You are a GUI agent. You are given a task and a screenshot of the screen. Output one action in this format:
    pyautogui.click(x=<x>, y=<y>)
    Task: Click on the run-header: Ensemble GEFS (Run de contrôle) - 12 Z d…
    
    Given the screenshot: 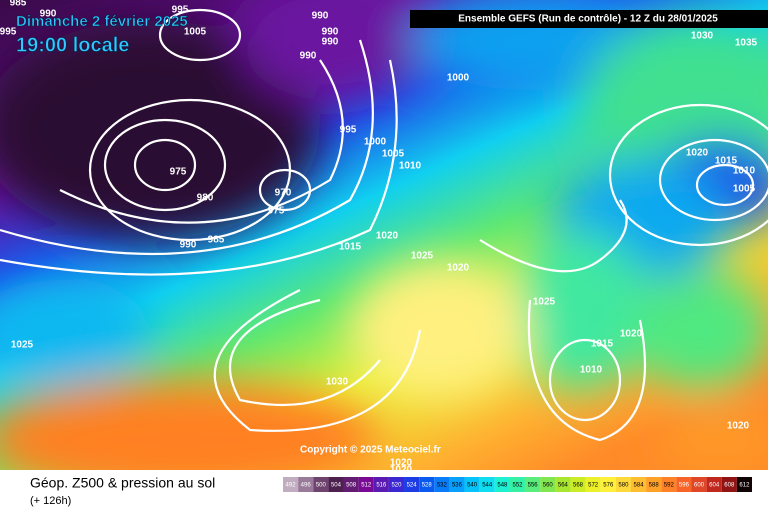 What is the action you would take?
    pyautogui.click(x=588, y=19)
    